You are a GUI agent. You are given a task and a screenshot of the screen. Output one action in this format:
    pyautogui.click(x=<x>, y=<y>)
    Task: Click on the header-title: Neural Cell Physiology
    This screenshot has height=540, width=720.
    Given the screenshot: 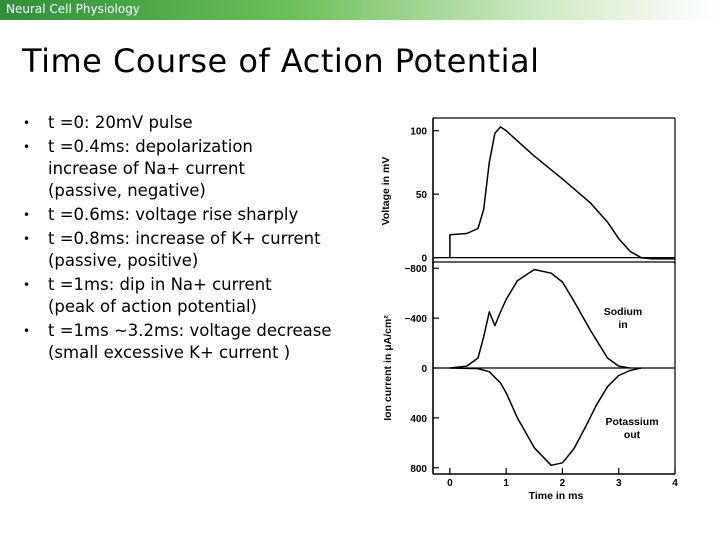 What is the action you would take?
    pyautogui.click(x=73, y=9)
    